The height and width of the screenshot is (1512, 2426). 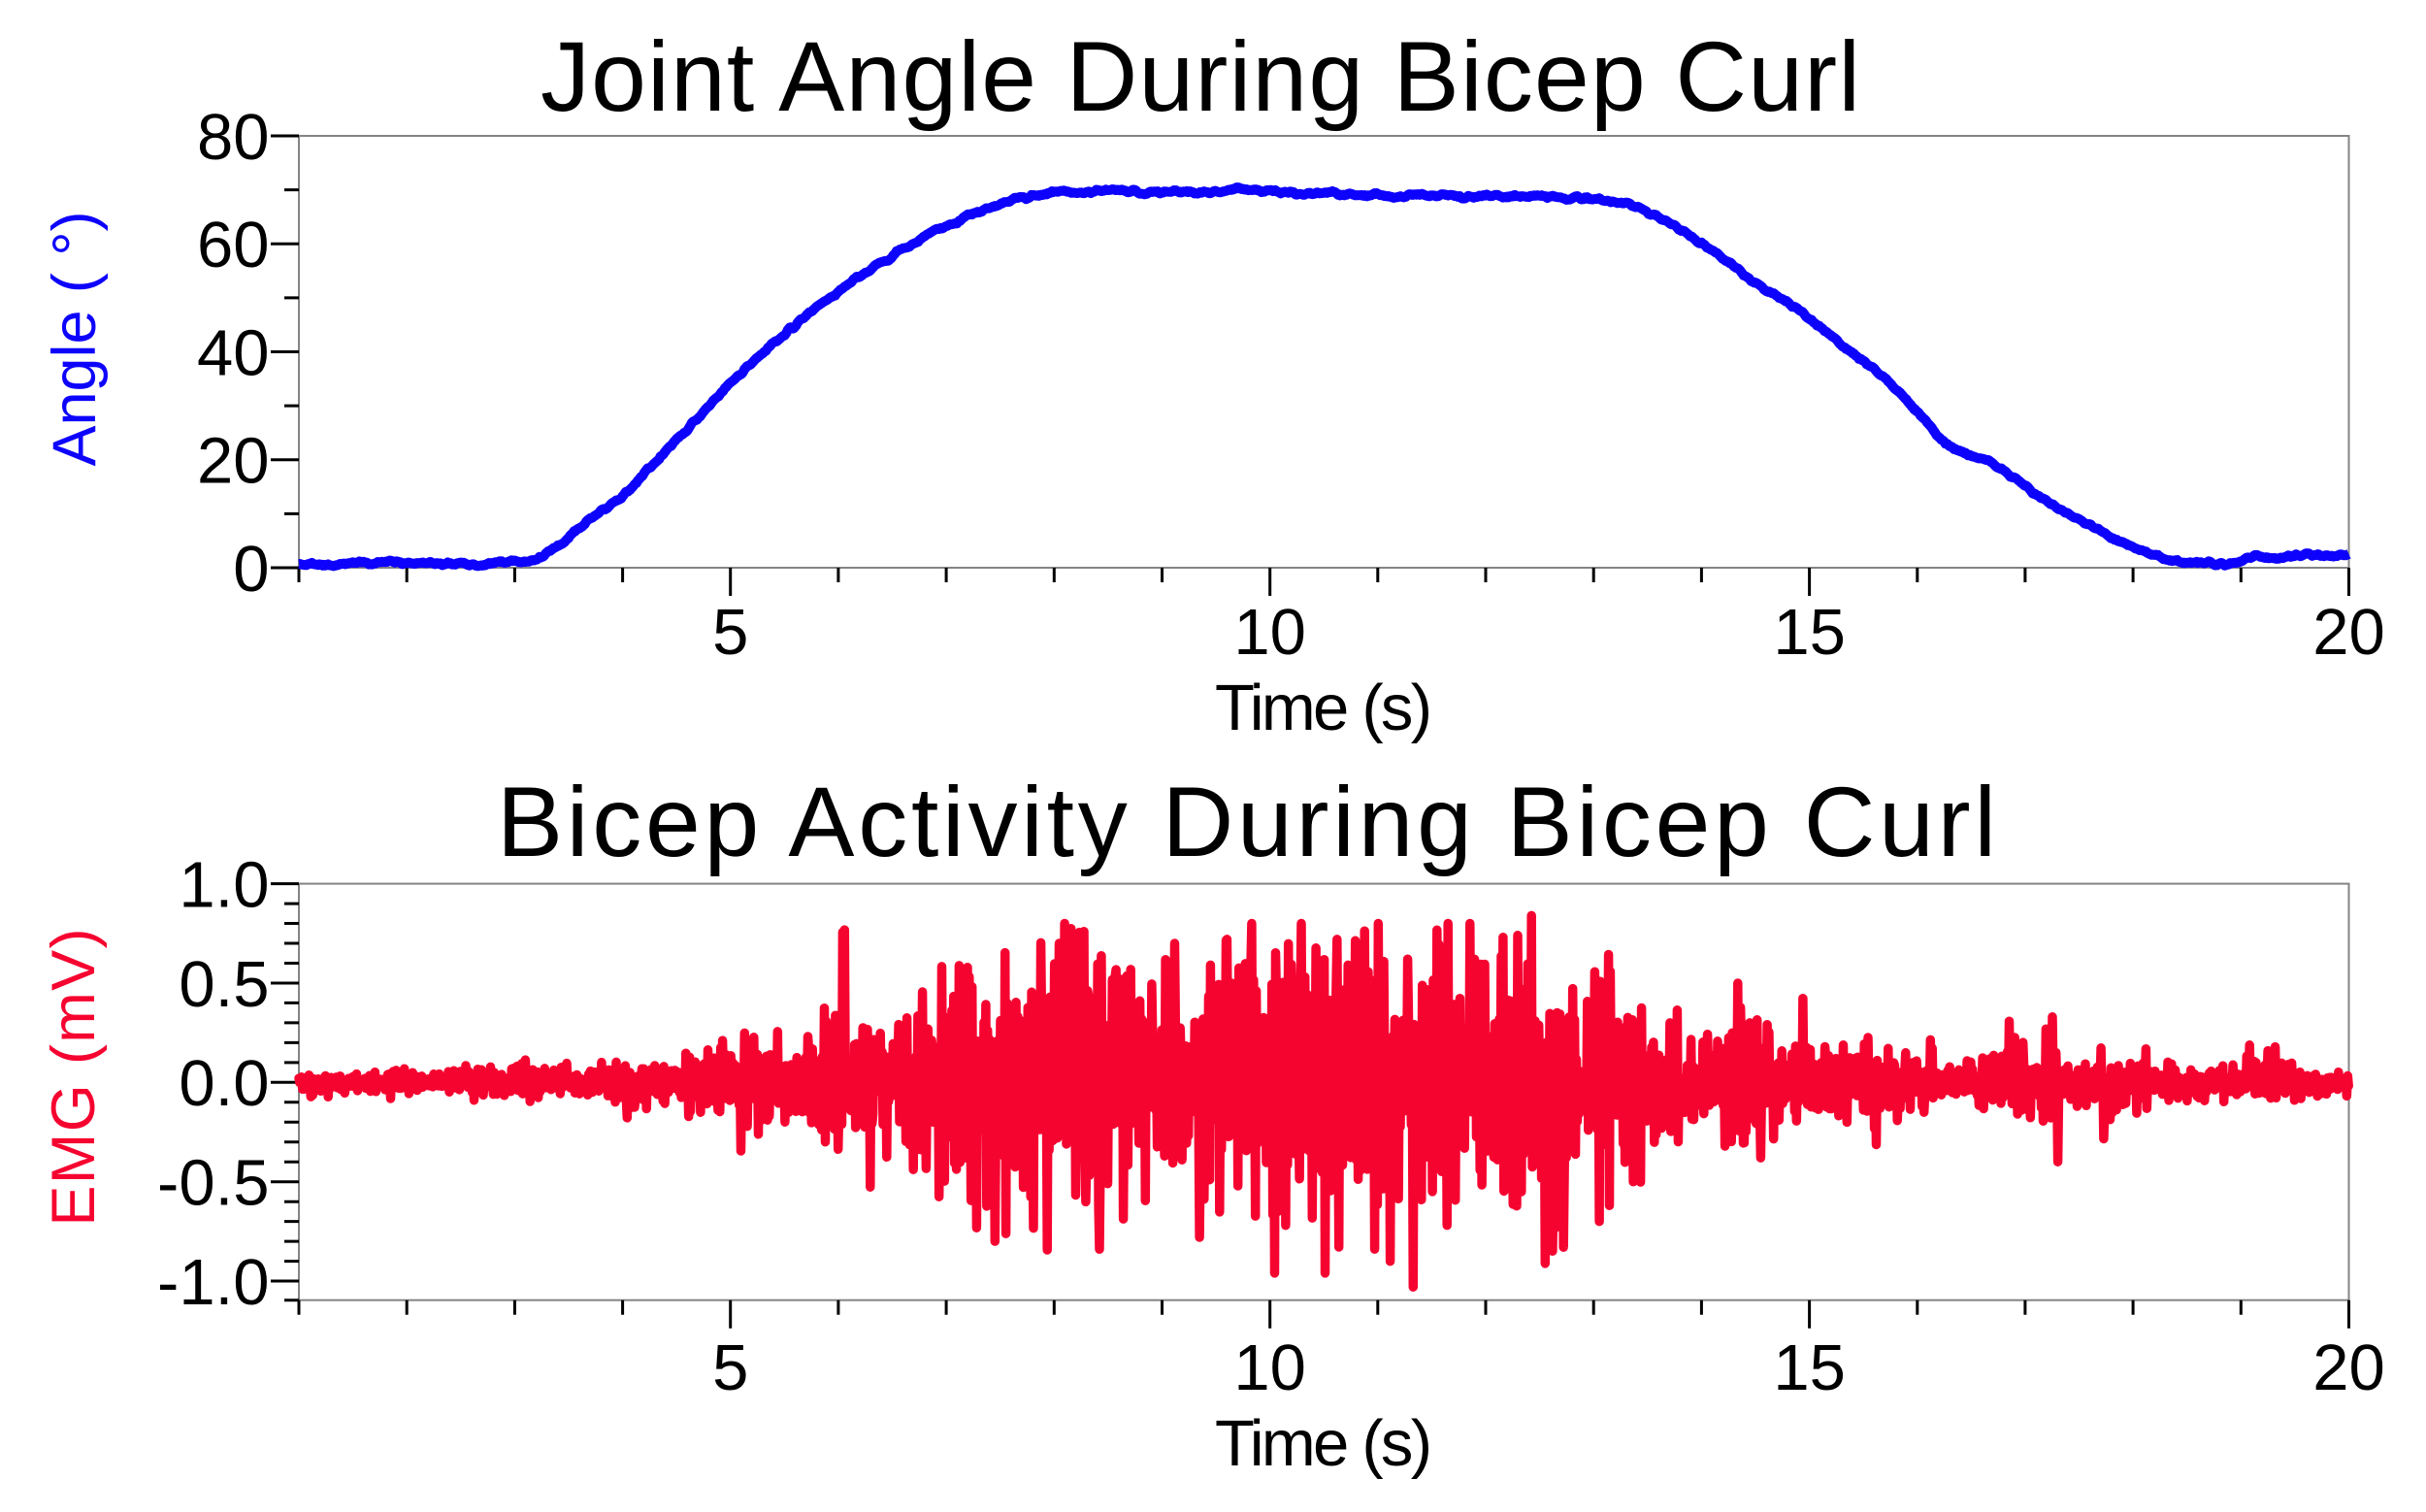 I want to click on svg-text: 60, so click(x=233, y=245).